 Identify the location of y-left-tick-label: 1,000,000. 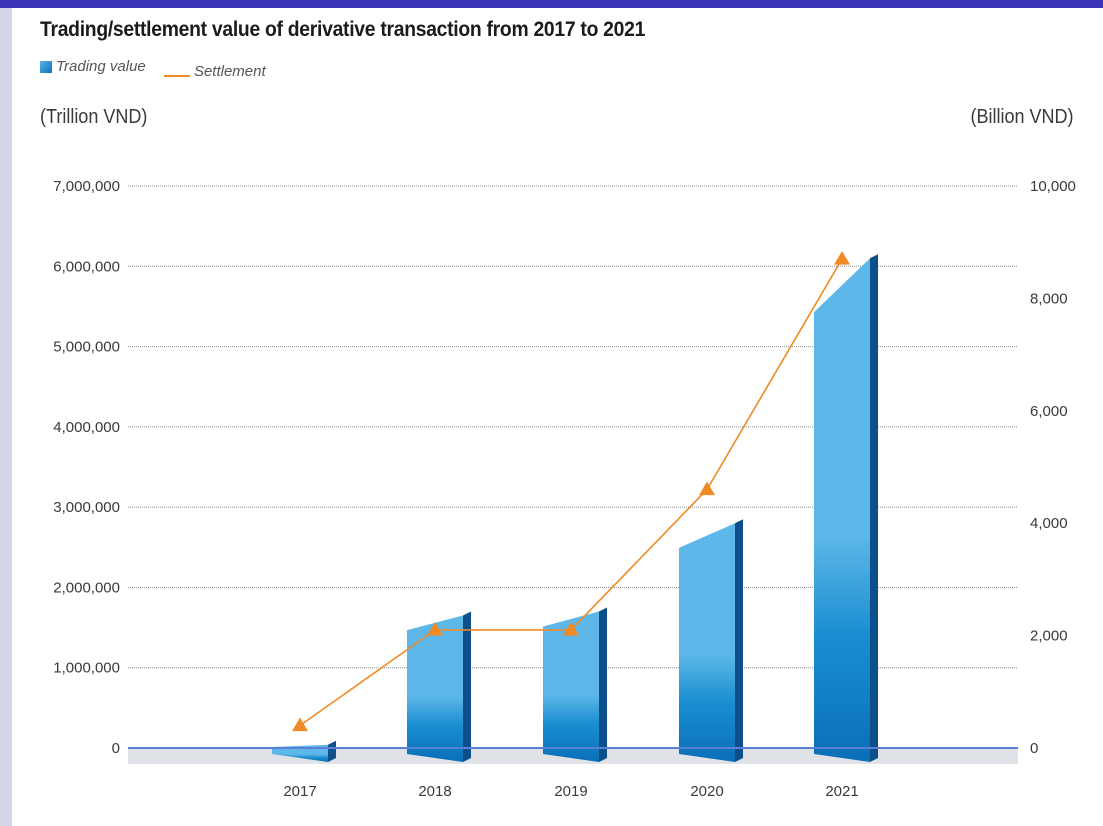
(86, 668).